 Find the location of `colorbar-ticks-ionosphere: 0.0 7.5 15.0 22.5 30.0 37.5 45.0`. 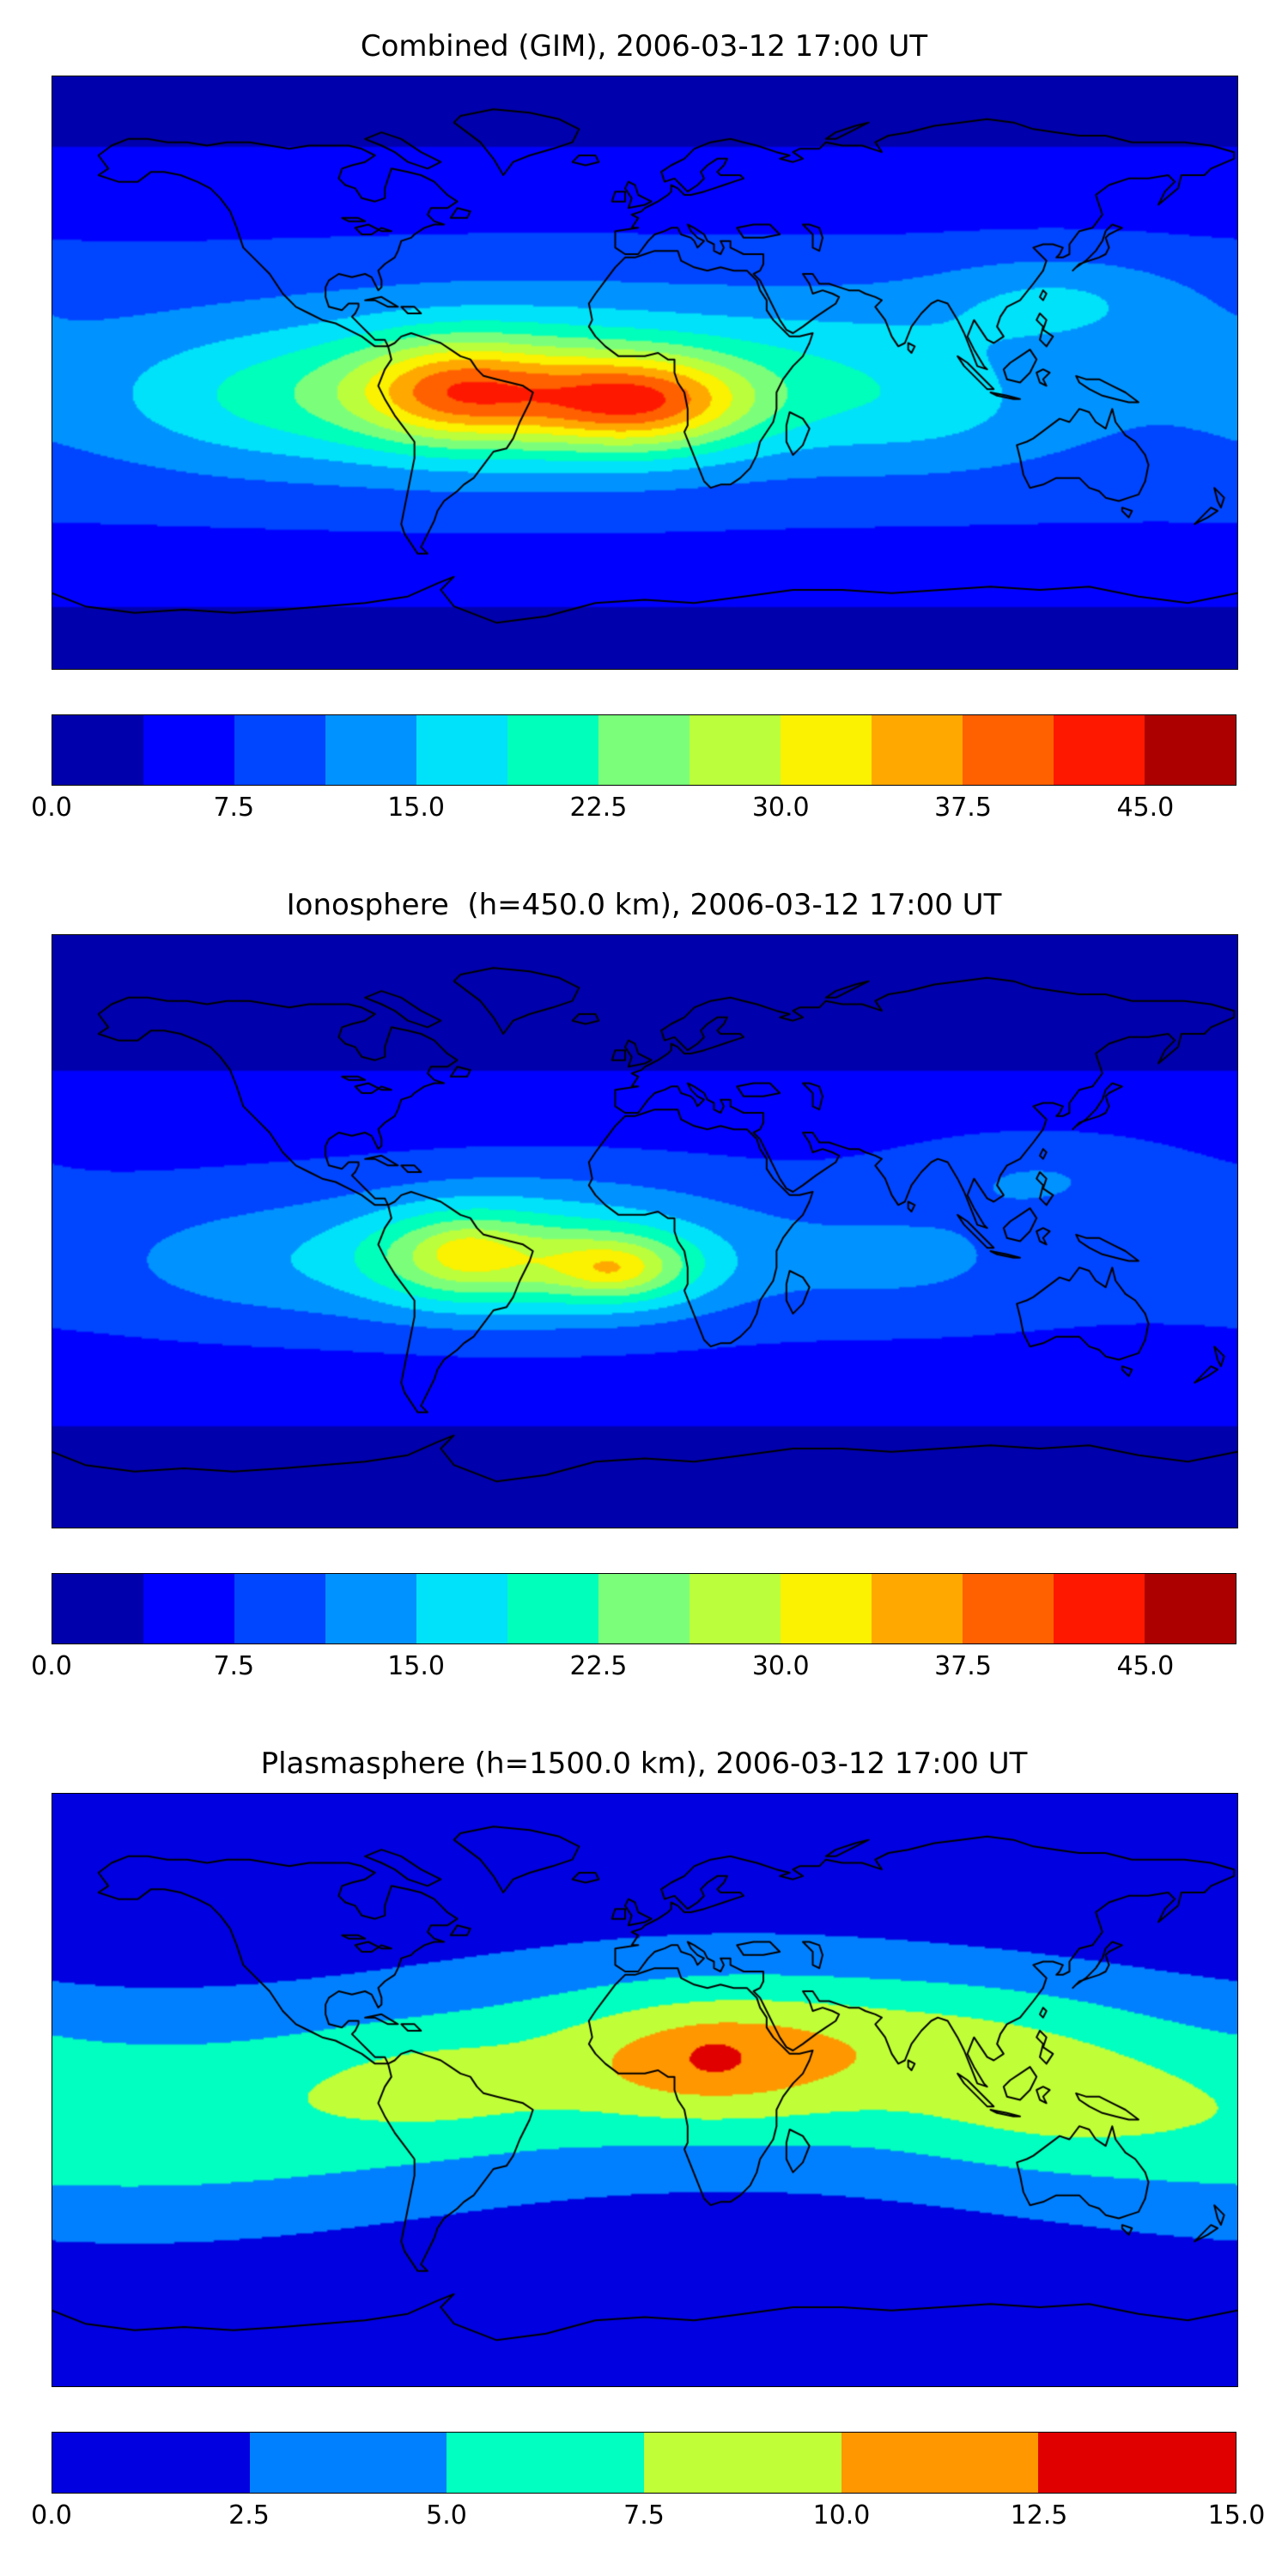

colorbar-ticks-ionosphere: 0.0 7.5 15.0 22.5 30.0 37.5 45.0 is located at coordinates (633, 1670).